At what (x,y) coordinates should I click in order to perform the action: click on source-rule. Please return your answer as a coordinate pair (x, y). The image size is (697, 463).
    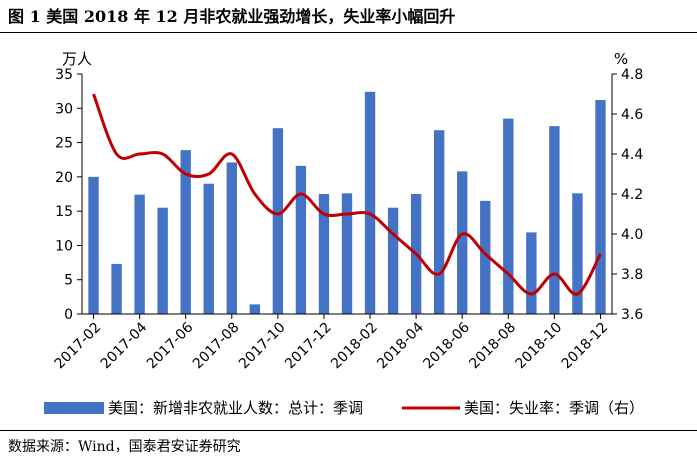
    Looking at the image, I should click on (348, 430).